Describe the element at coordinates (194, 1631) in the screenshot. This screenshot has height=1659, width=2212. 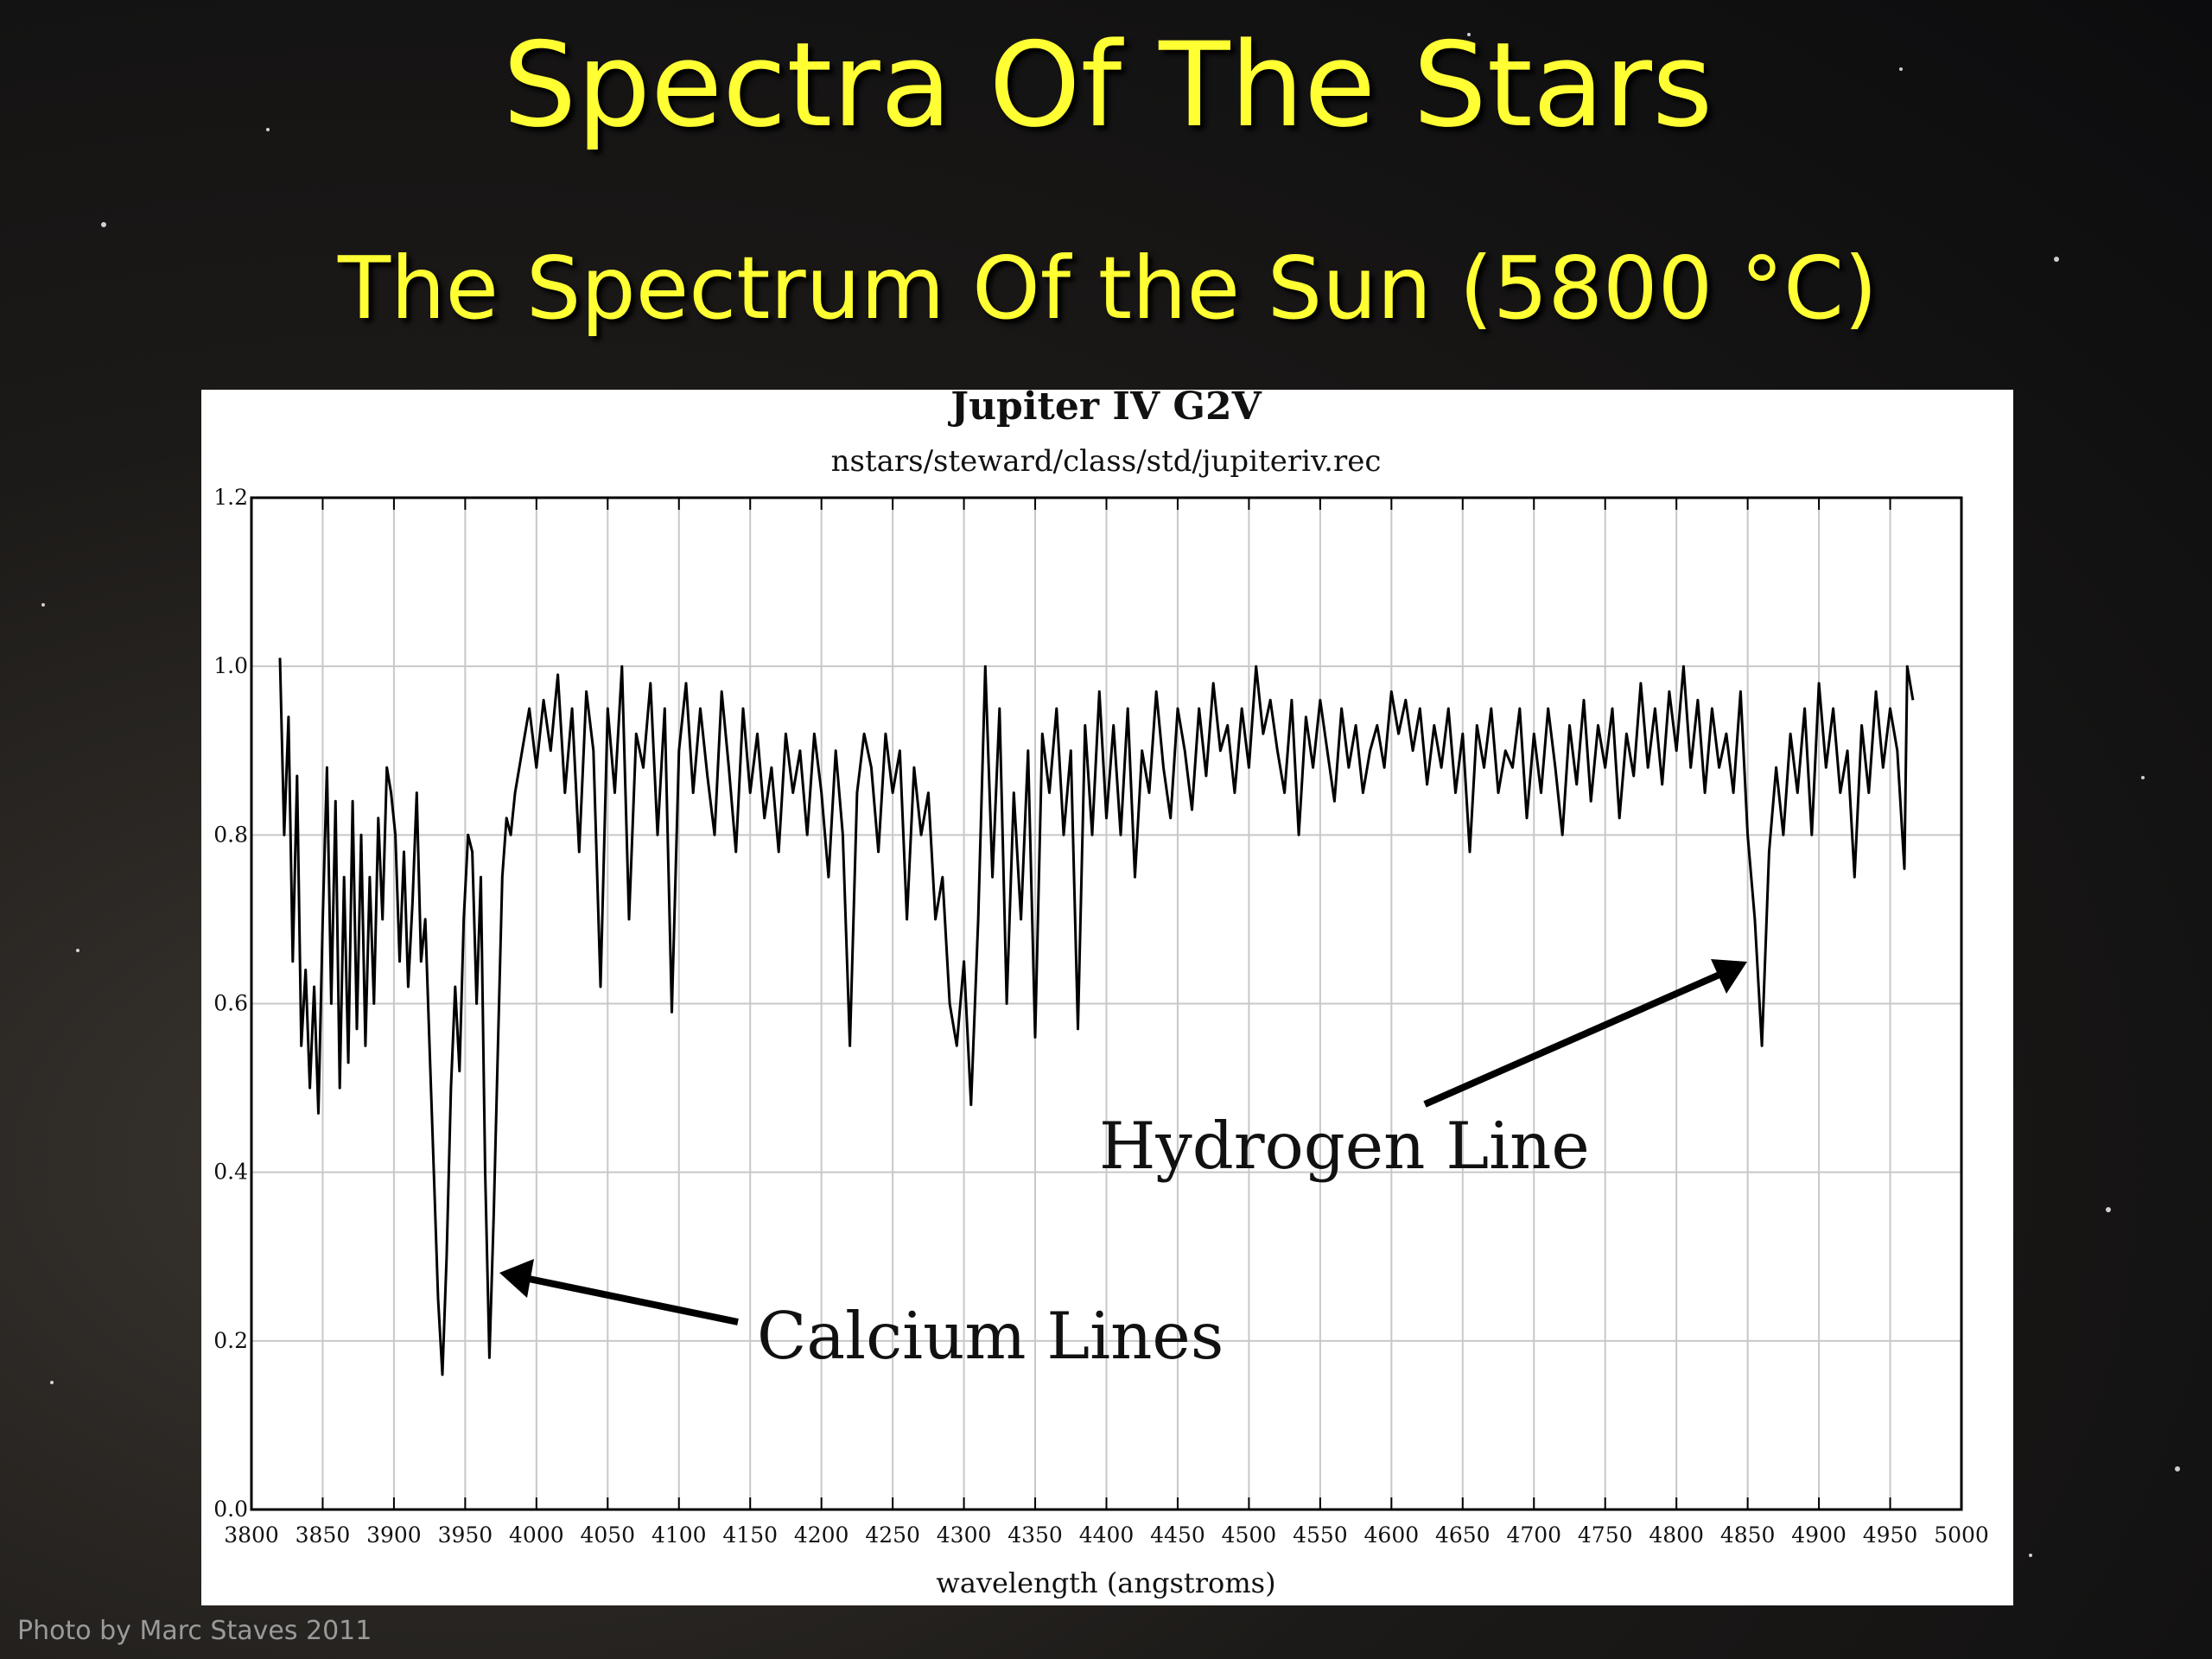
I see `photo-credit: Photo by Marc Staves 2011` at that location.